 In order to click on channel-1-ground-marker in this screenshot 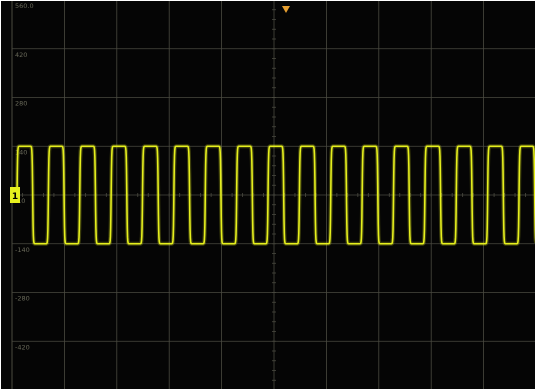, I will do `click(15, 195)`.